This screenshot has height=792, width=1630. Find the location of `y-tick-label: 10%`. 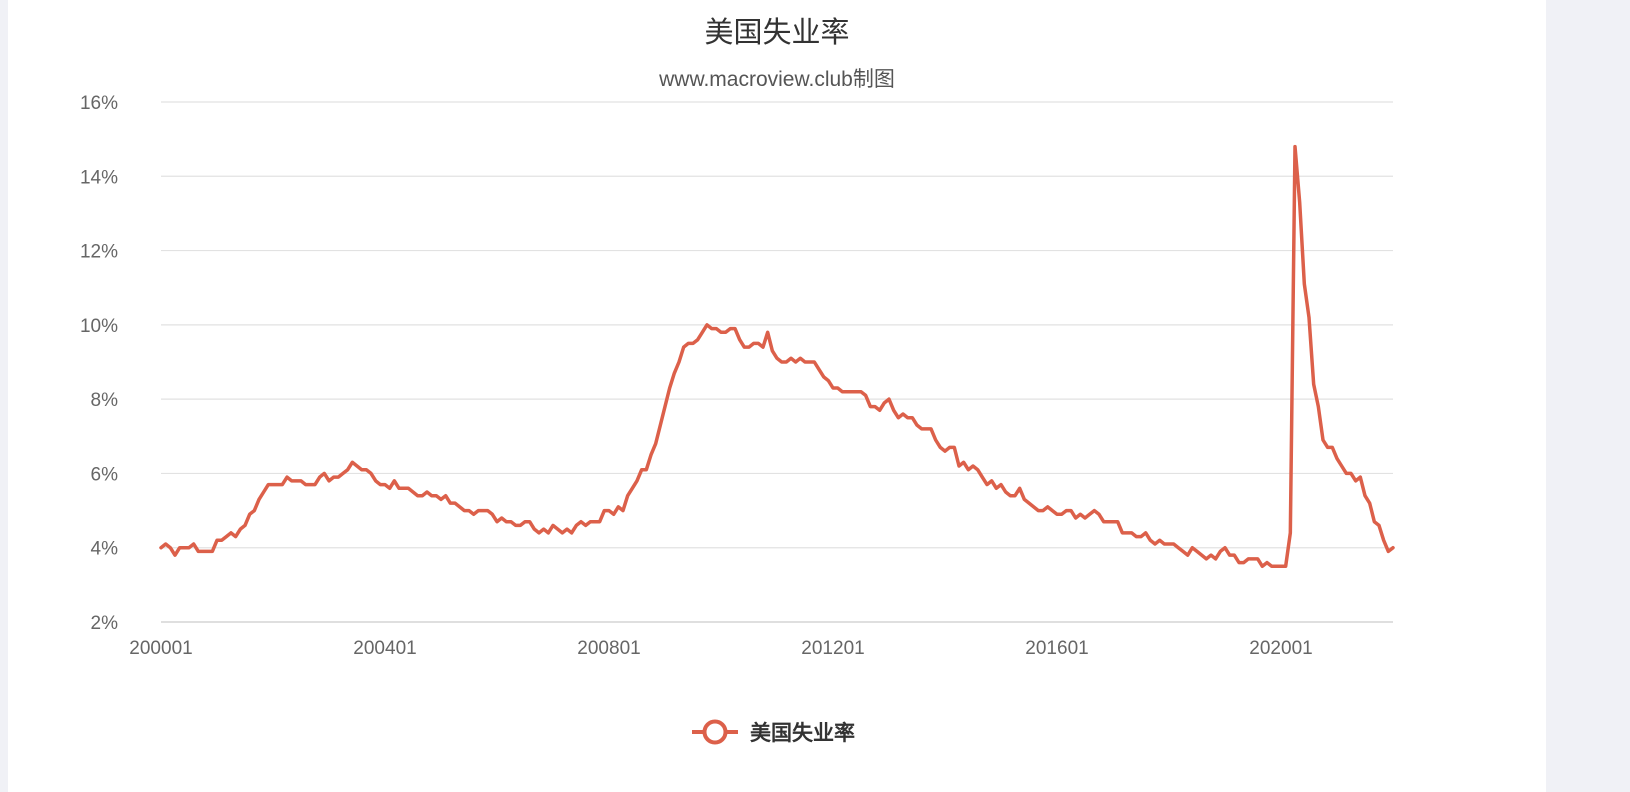

y-tick-label: 10% is located at coordinates (99, 326).